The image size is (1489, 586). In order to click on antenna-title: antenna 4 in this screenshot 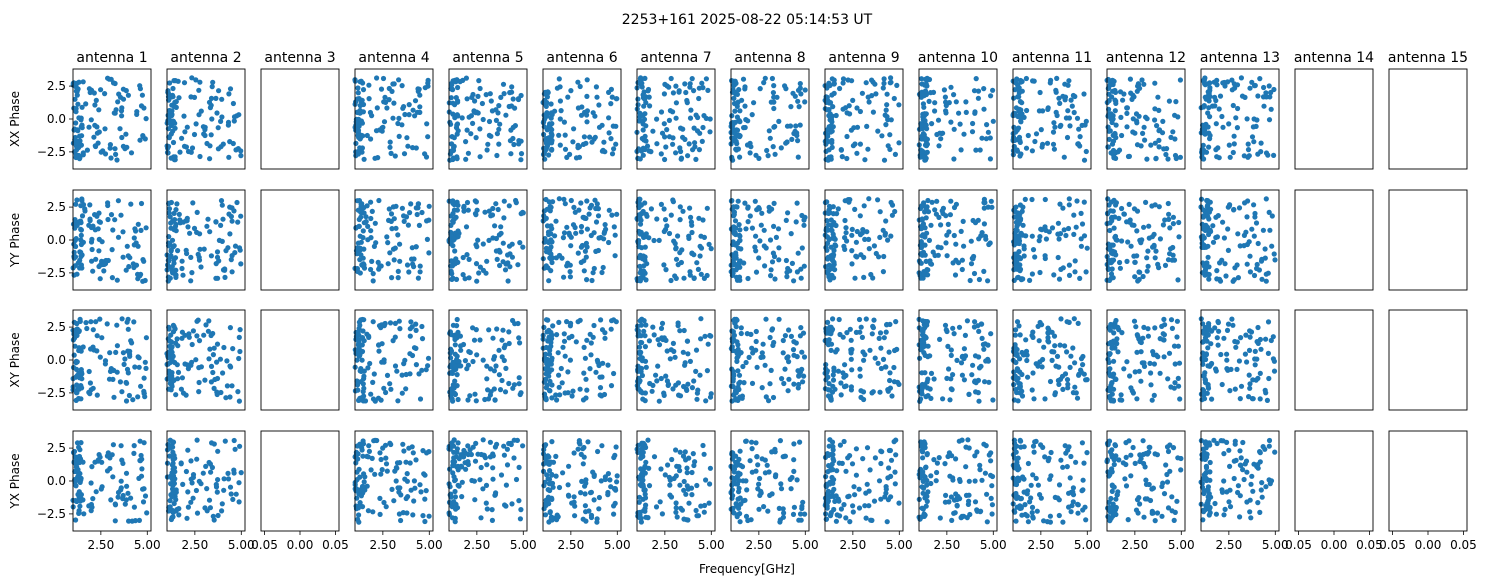, I will do `click(393, 58)`.